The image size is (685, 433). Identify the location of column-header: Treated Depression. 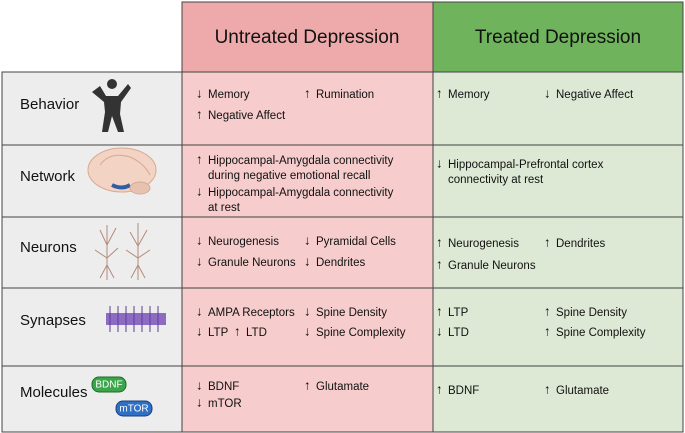
(558, 37).